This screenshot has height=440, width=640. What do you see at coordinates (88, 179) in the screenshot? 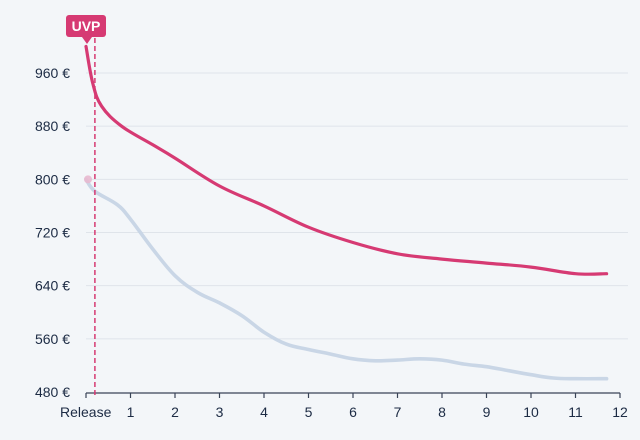
I see `series-start-marker` at bounding box center [88, 179].